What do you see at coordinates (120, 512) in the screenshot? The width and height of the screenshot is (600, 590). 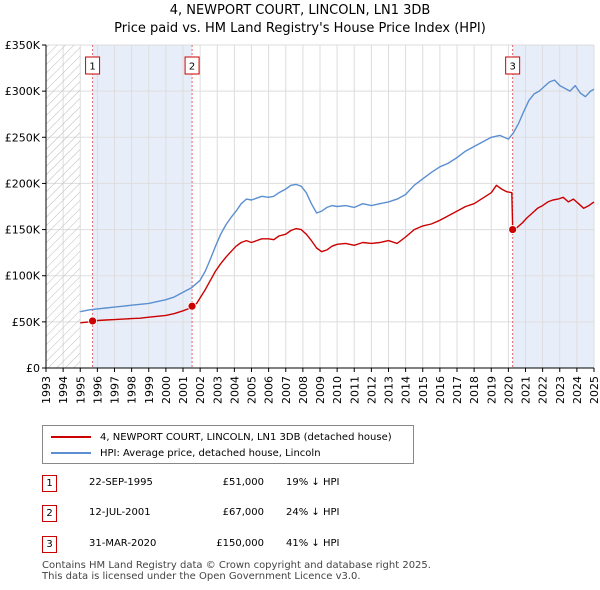 I see `transaction-date: 12-JUL-2001` at bounding box center [120, 512].